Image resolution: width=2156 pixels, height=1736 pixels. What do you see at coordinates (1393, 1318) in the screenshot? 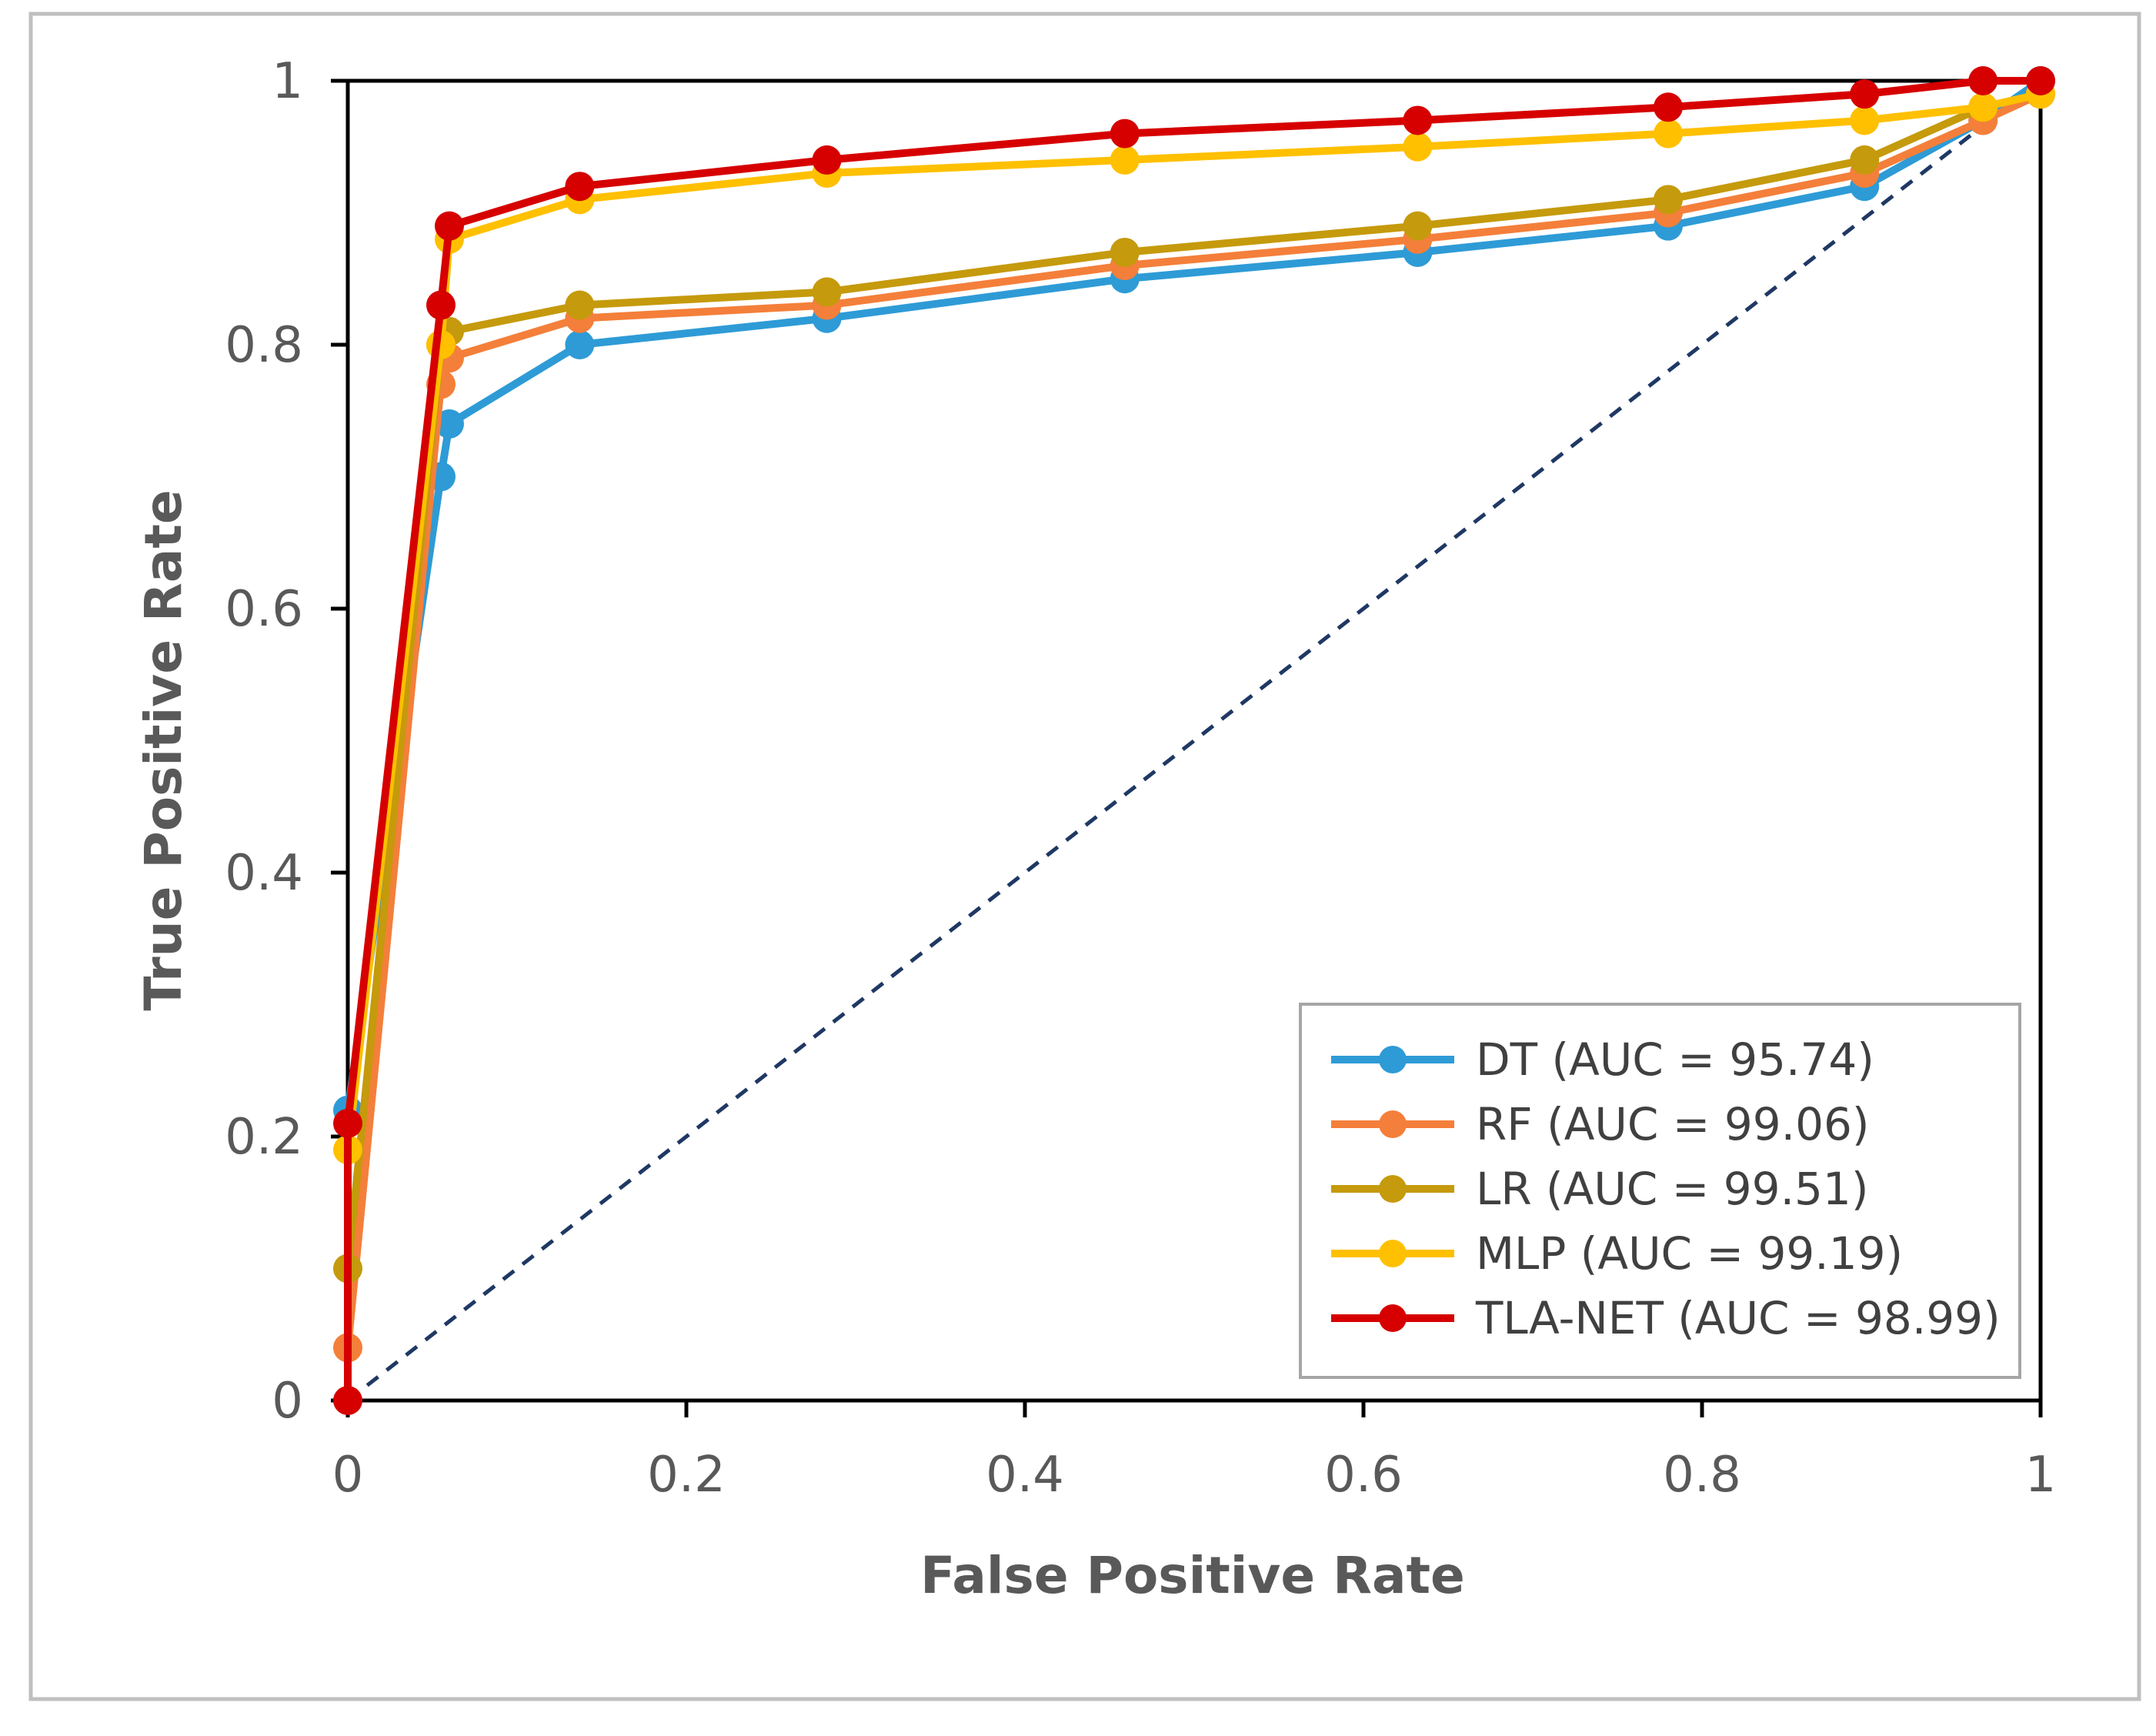
I see `legend-swatch-marker-tla-net` at bounding box center [1393, 1318].